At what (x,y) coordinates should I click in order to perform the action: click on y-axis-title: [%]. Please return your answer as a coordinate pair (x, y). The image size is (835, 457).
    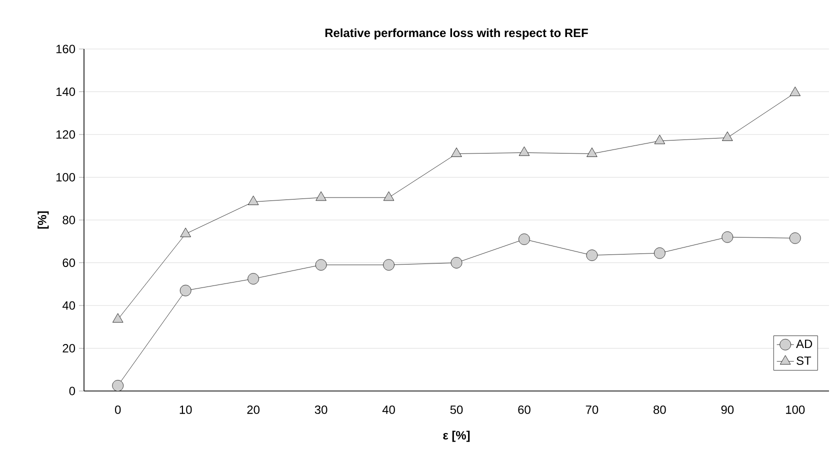
    Looking at the image, I should click on (43, 220).